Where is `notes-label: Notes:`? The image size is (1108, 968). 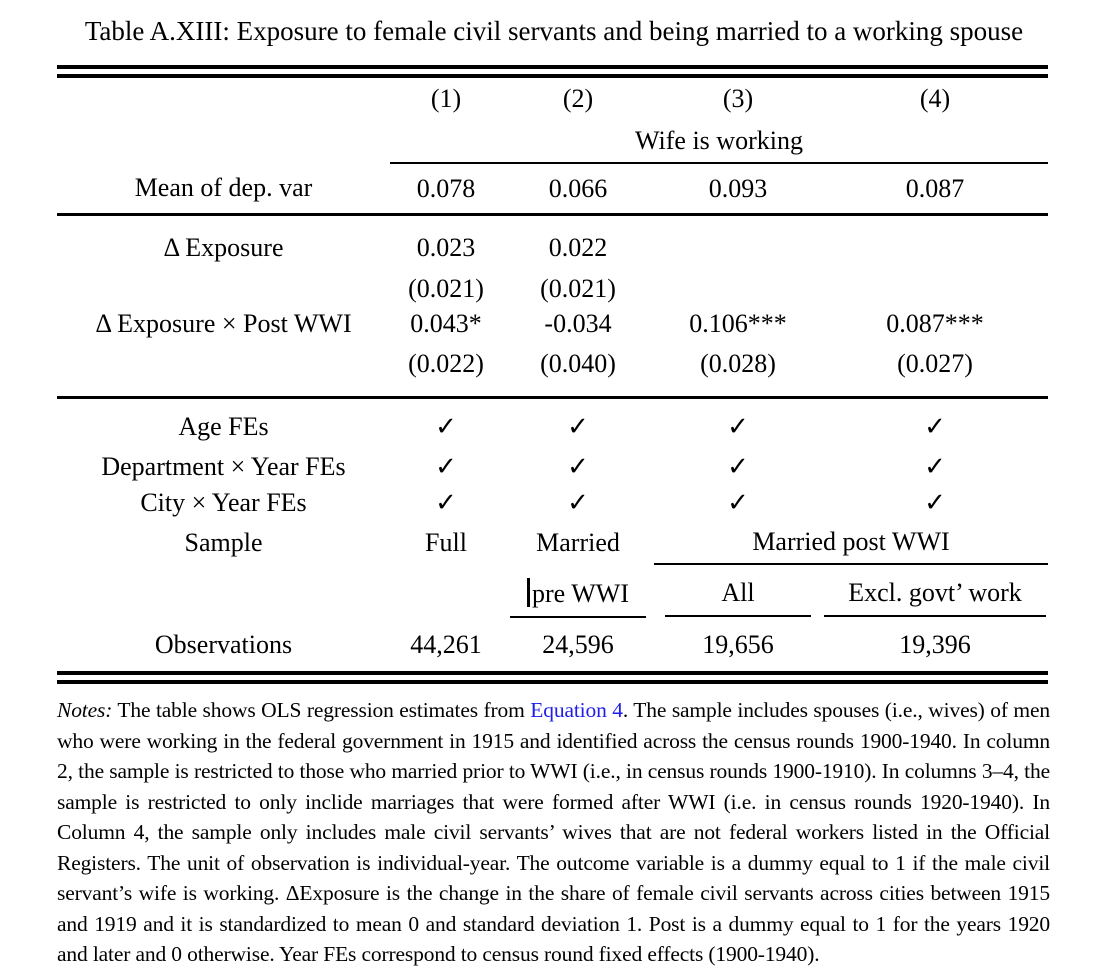
notes-label: Notes: is located at coordinates (85, 710).